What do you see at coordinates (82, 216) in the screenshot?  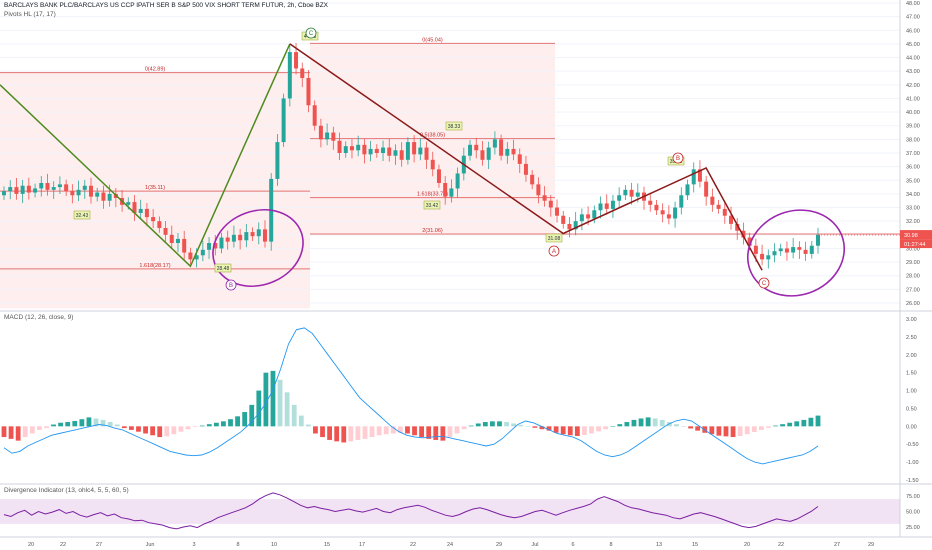 I see `pivot-label: 32.43` at bounding box center [82, 216].